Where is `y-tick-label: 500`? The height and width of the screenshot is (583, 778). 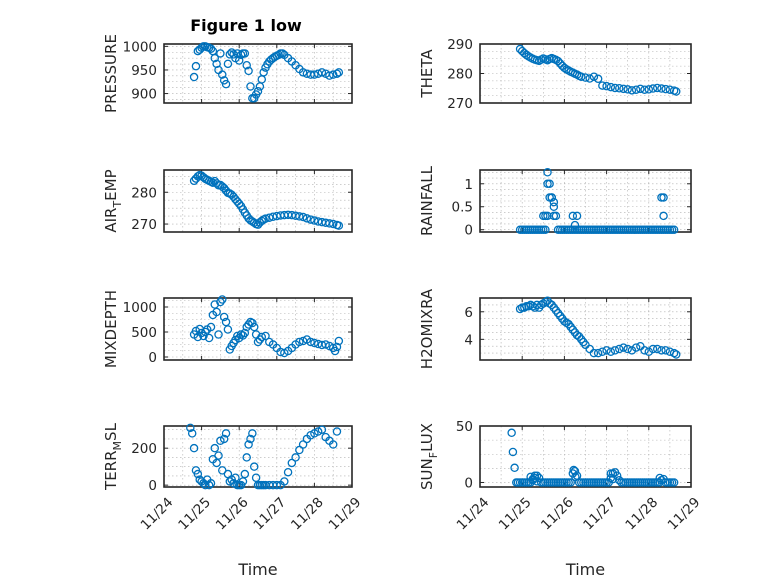 y-tick-label: 500 is located at coordinates (144, 333).